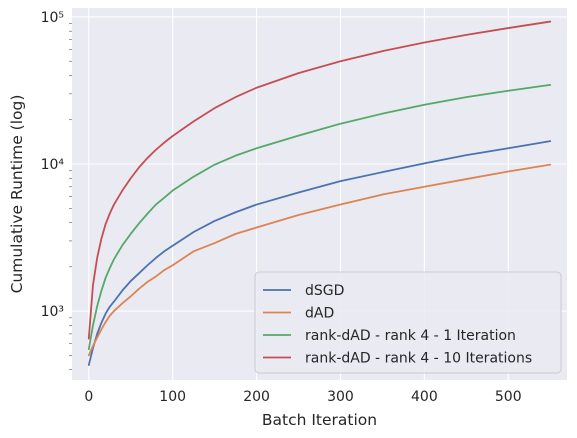 The image size is (577, 438). What do you see at coordinates (508, 397) in the screenshot?
I see `x-tick-label: 500` at bounding box center [508, 397].